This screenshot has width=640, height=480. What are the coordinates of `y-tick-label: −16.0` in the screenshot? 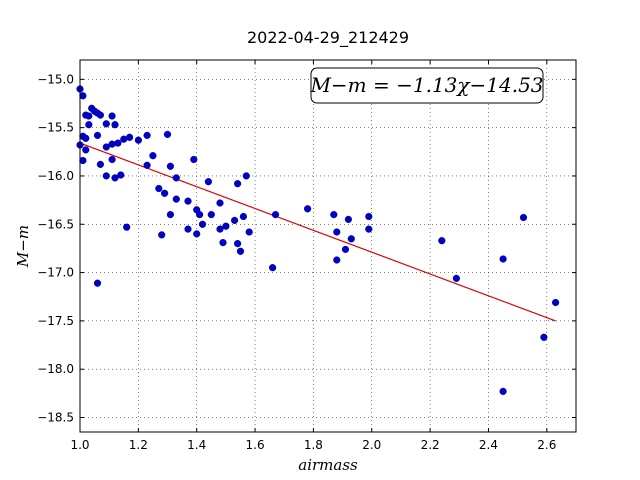 It's located at (55, 176).